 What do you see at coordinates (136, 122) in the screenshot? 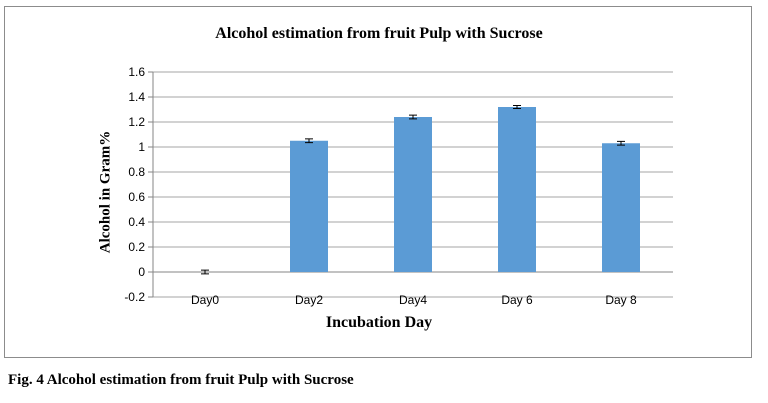
I see `y-tick-label: 1.2` at bounding box center [136, 122].